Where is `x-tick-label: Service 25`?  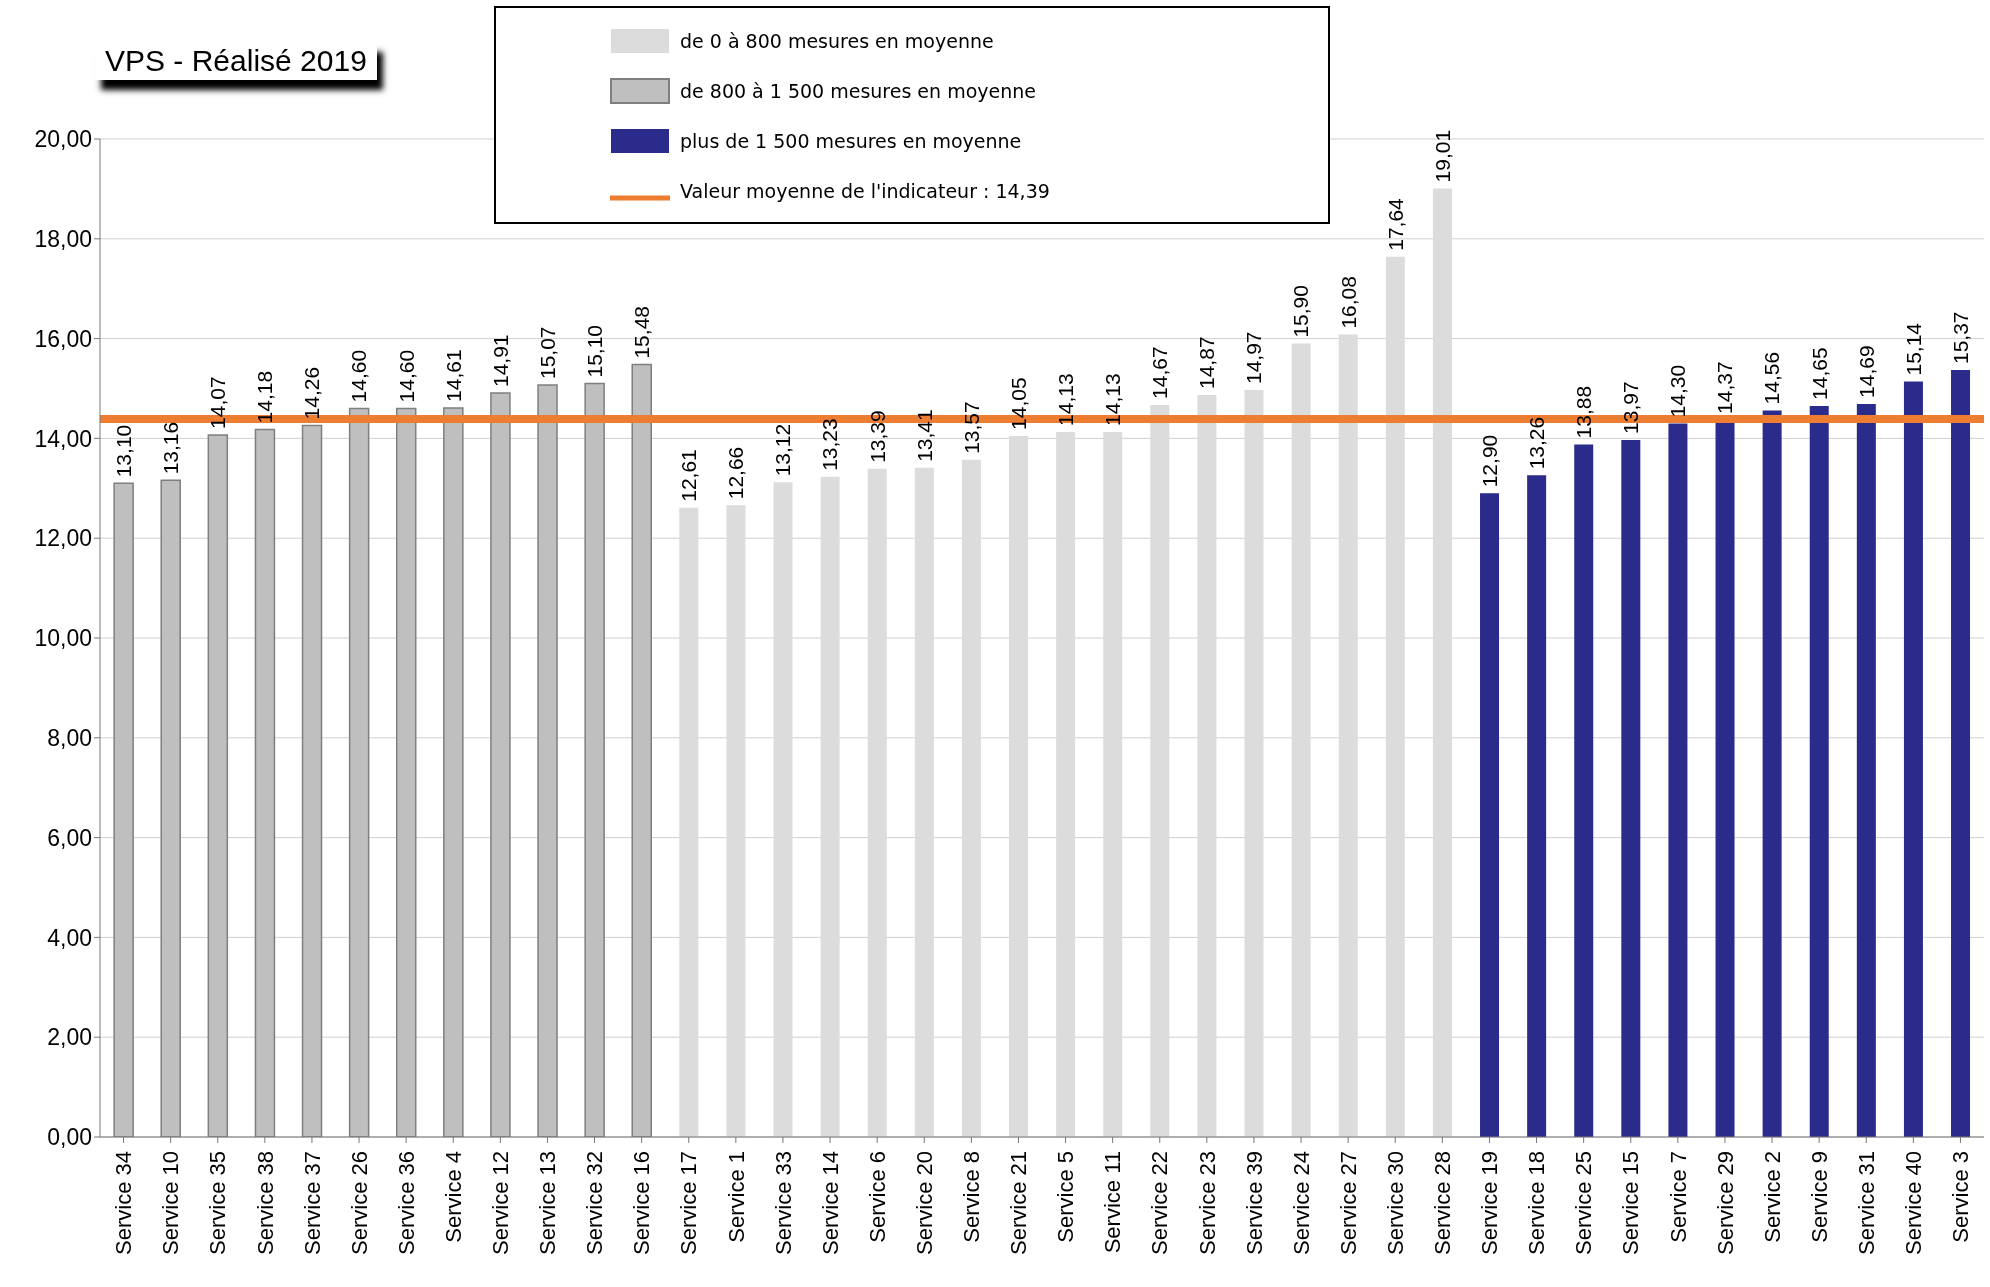 x-tick-label: Service 25 is located at coordinates (1584, 1203).